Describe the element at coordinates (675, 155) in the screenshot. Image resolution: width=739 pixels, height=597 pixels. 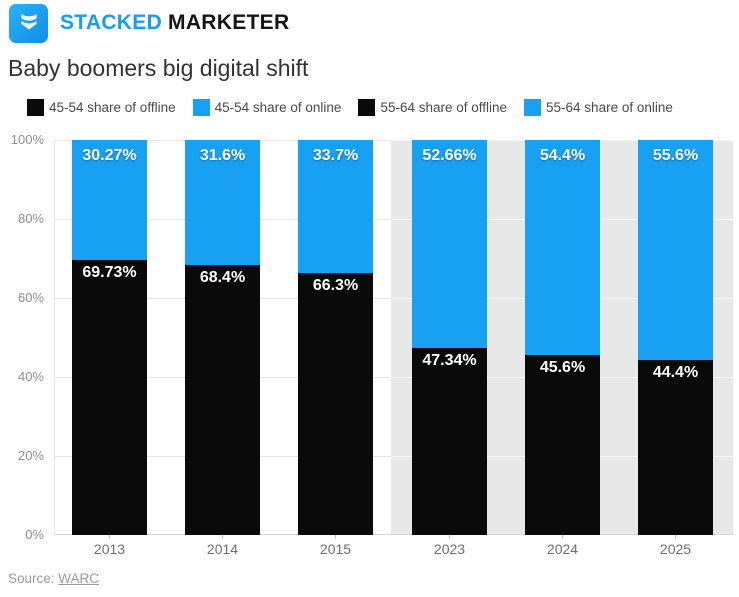
I see `bar-2025-online-label: 55.6%` at that location.